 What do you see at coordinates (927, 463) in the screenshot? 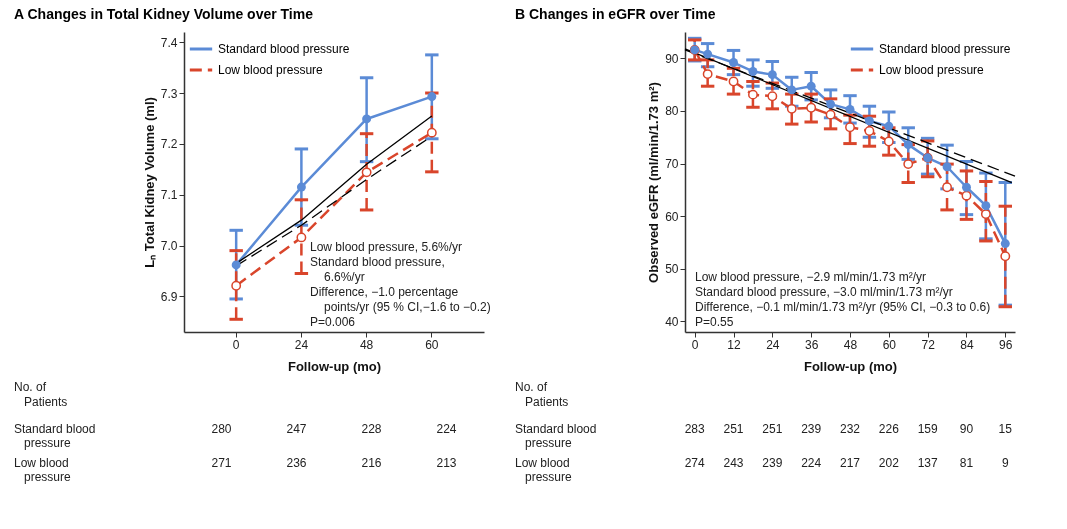
I see `text: 137` at bounding box center [927, 463].